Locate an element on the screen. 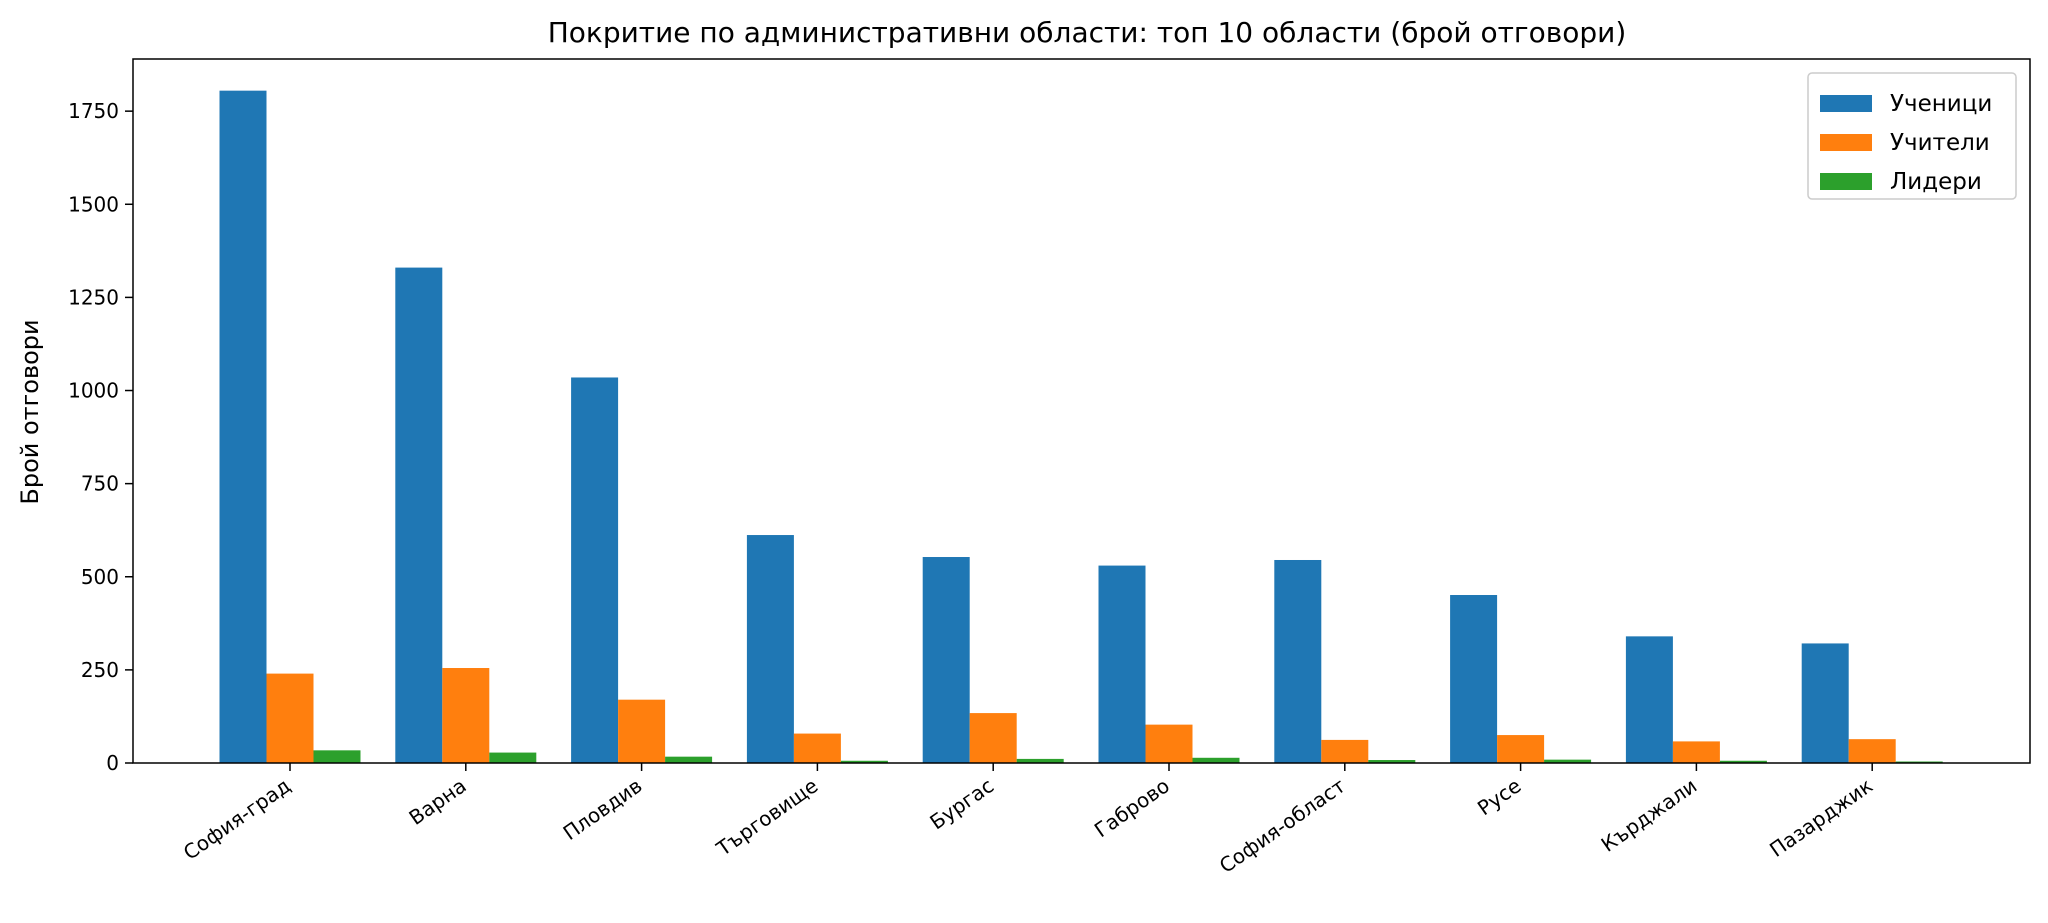  bar-Лидери-Кърджали is located at coordinates (1743, 761).